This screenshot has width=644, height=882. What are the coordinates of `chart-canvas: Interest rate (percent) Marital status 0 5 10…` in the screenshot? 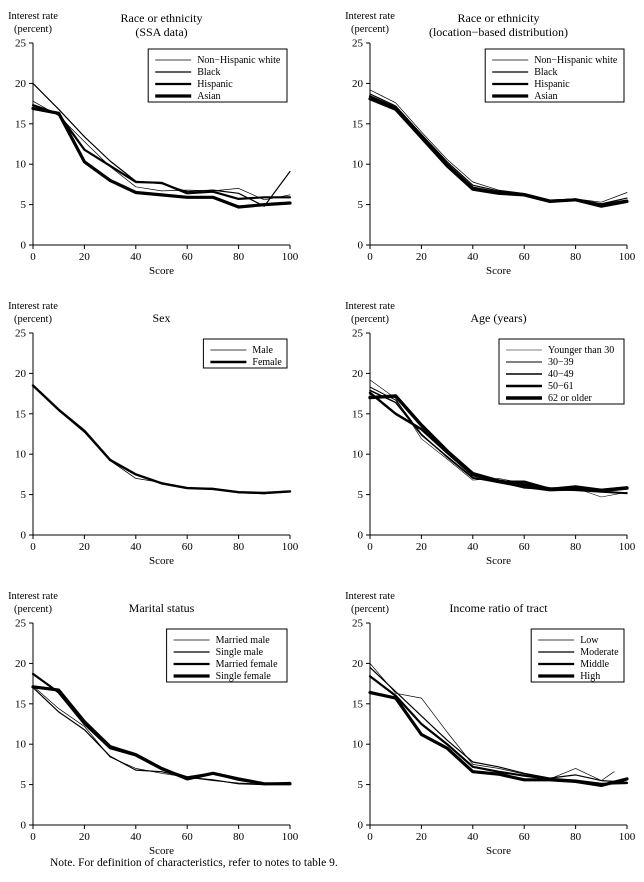 It's located at (153, 724).